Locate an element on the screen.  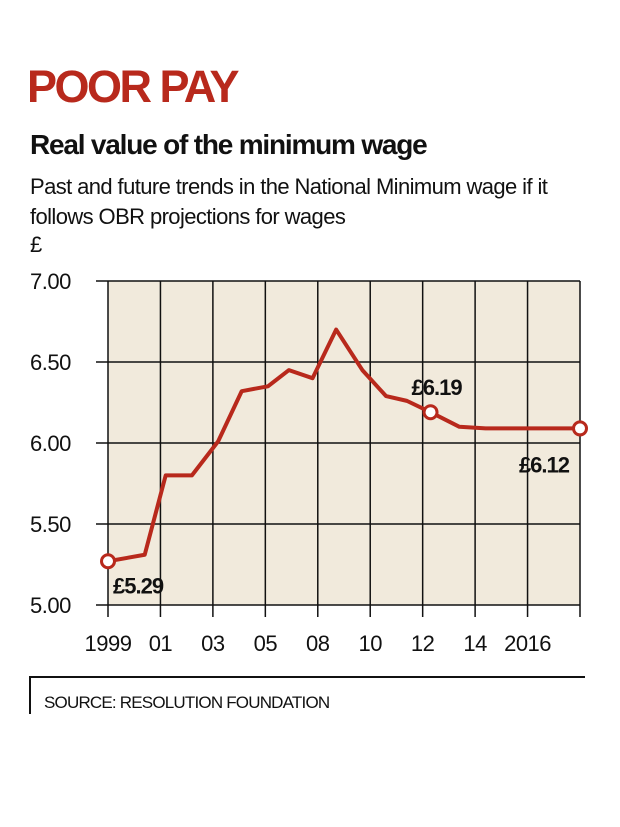
y-tick-label: 5.00 is located at coordinates (50, 605).